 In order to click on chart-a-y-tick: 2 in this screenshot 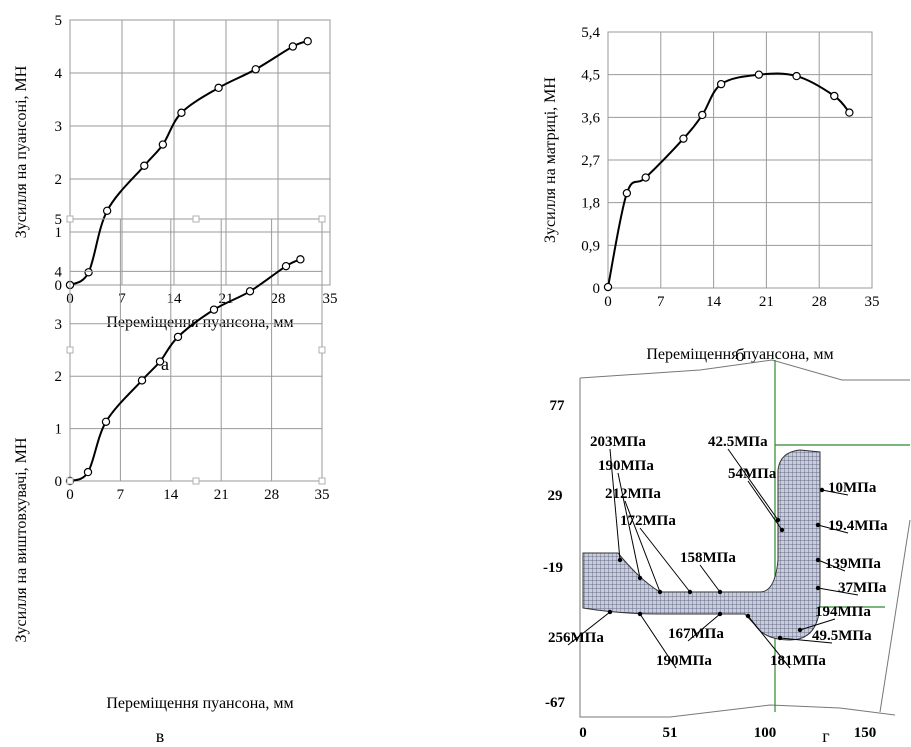, I will do `click(59, 180)`.